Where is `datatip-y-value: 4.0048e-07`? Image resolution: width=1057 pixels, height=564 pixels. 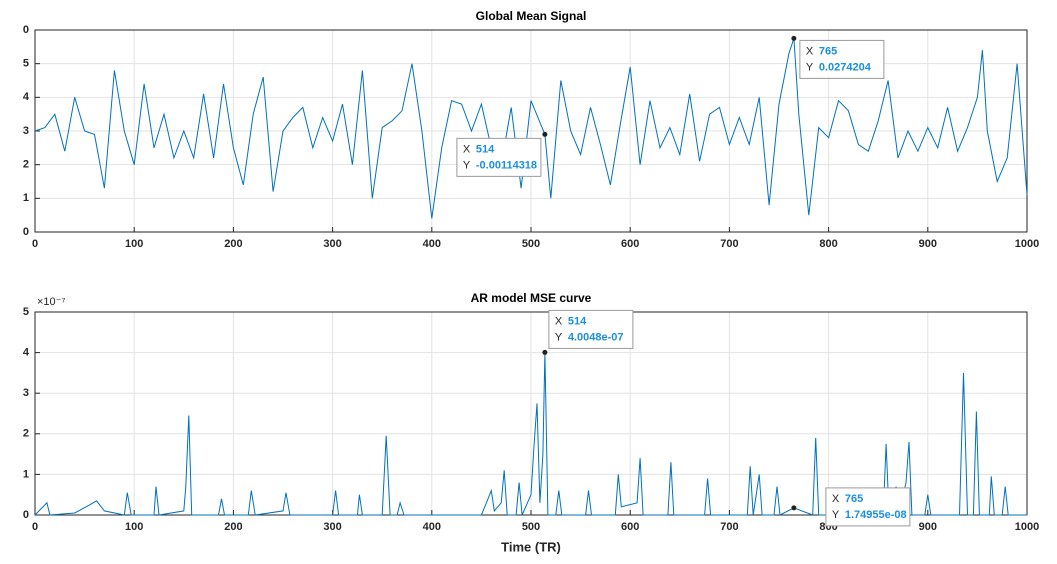
datatip-y-value: 4.0048e-07 is located at coordinates (596, 337).